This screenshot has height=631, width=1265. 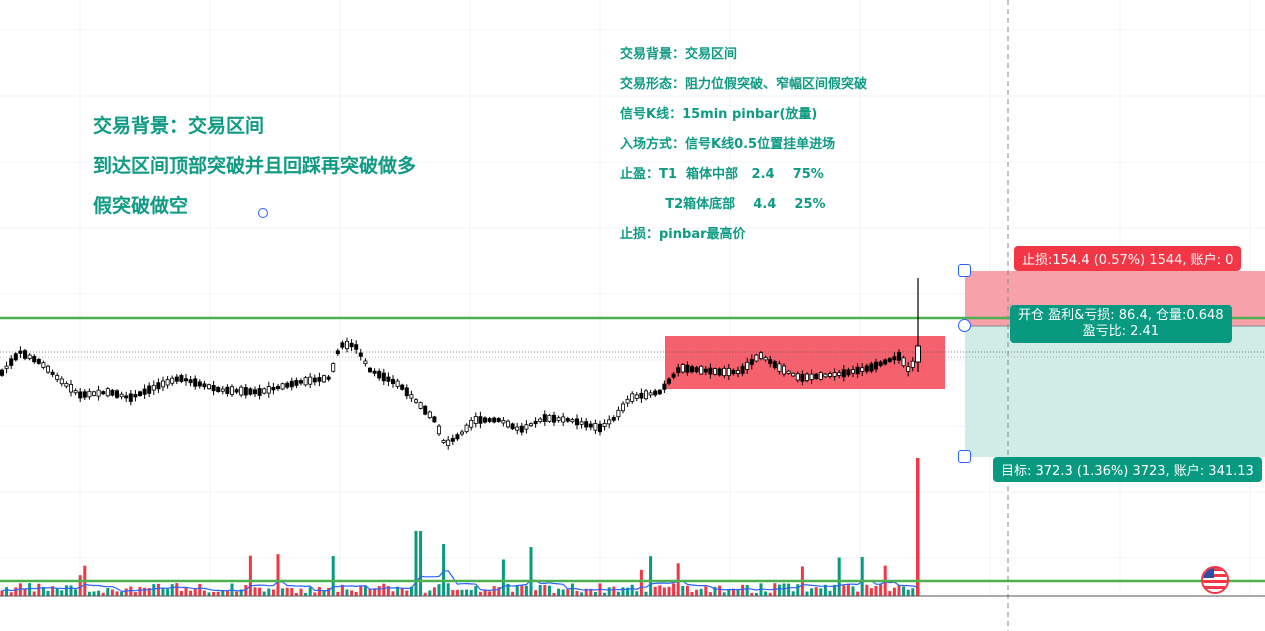 What do you see at coordinates (964, 325) in the screenshot?
I see `entry-handle-icon` at bounding box center [964, 325].